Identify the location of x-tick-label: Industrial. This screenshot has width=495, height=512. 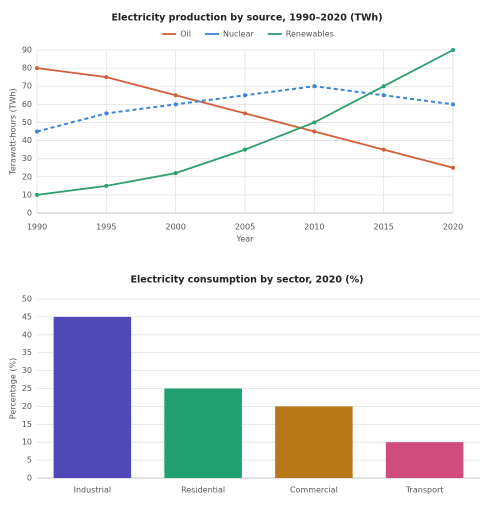
(93, 490).